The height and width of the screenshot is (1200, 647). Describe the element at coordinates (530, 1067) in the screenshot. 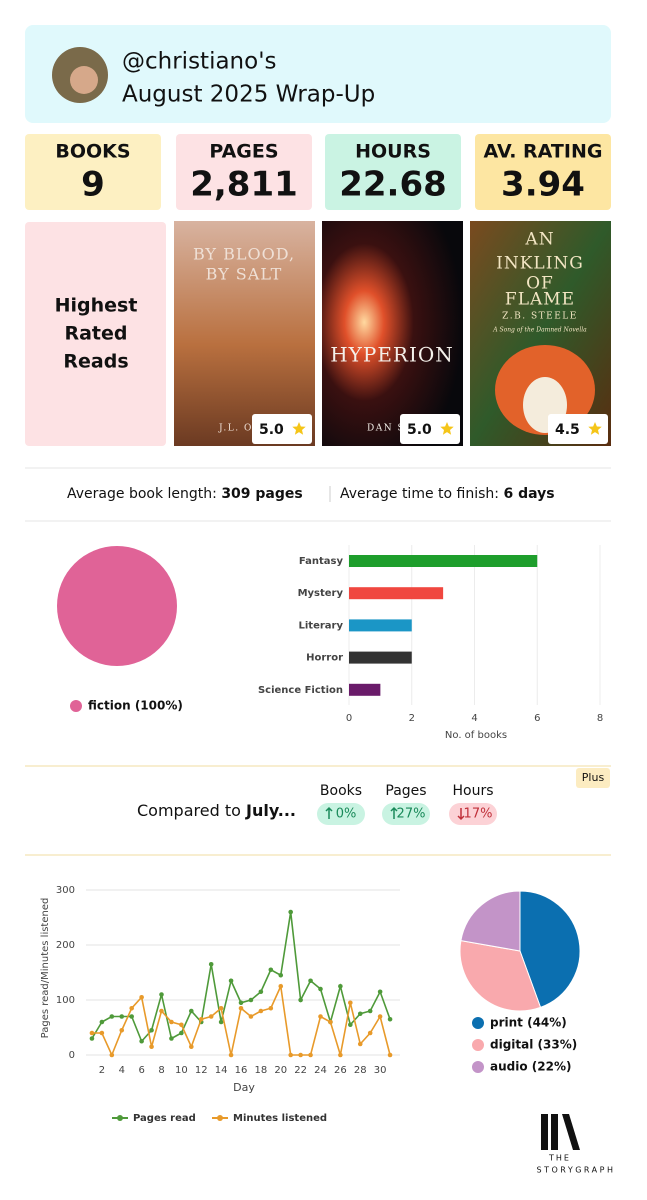

I see `legend-label: audio (22%)` at that location.